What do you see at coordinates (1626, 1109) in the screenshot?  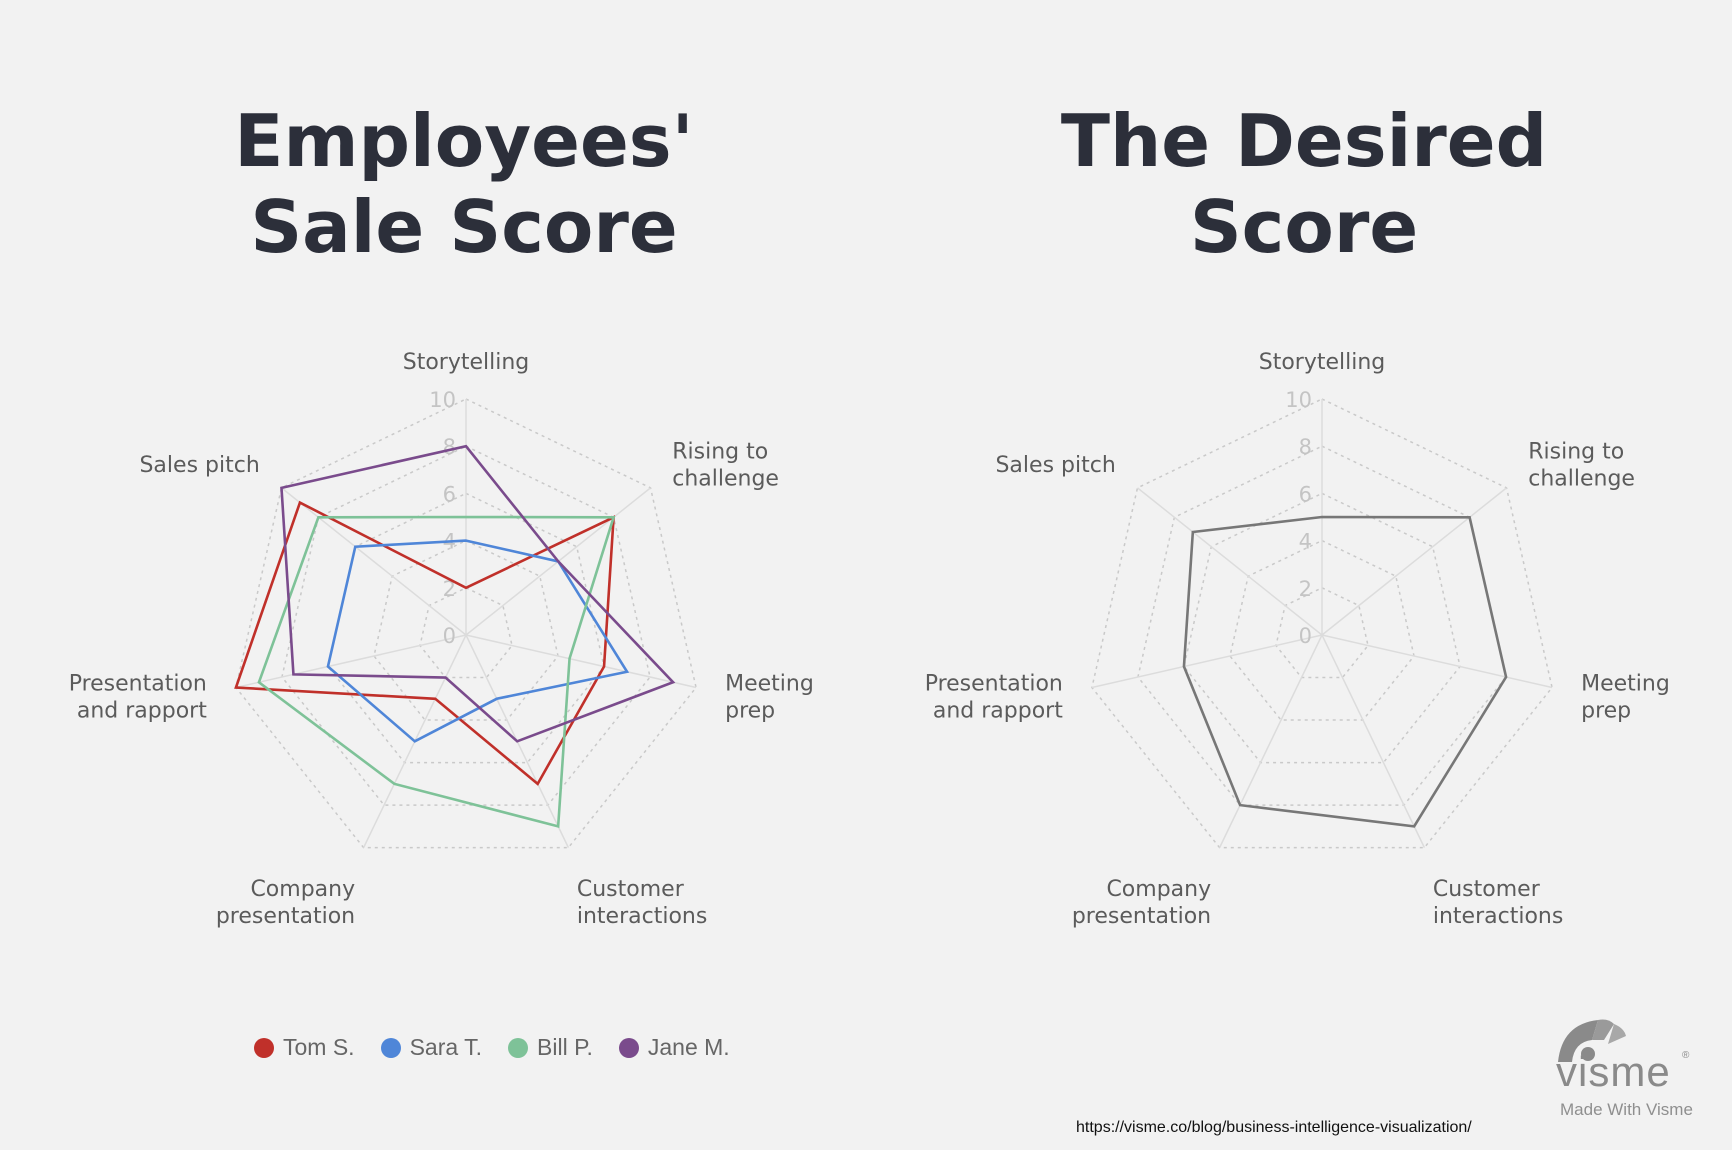 I see `logo-tagline: Made With Visme` at bounding box center [1626, 1109].